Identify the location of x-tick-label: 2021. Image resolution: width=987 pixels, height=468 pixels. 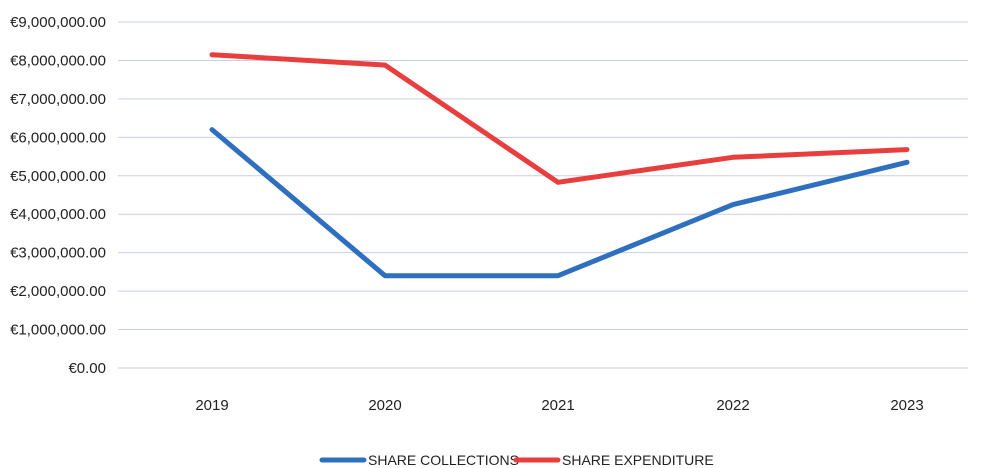
(557, 405).